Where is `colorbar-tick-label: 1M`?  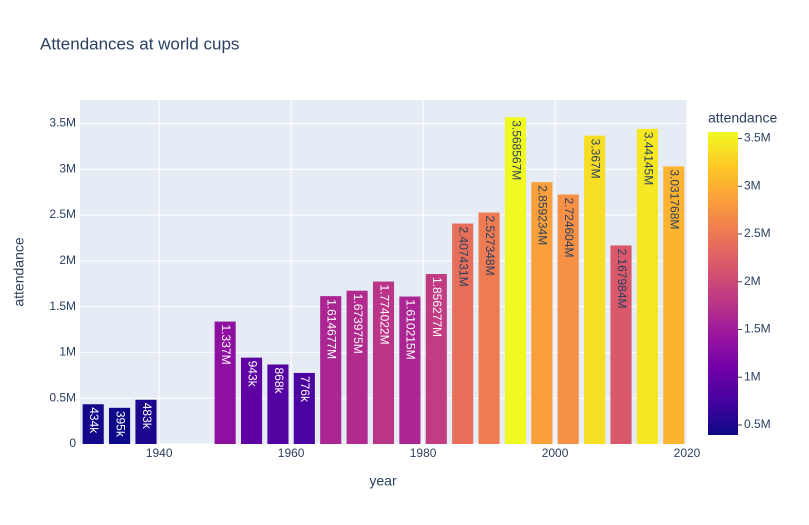
colorbar-tick-label: 1M is located at coordinates (752, 376).